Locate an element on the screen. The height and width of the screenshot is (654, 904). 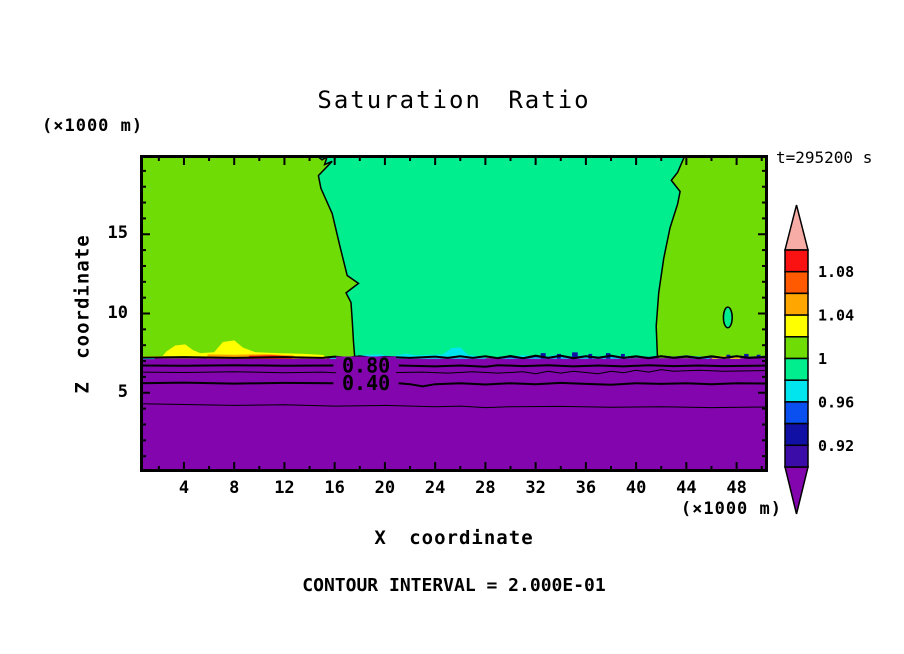
x-tick-label: 28 is located at coordinates (485, 488).